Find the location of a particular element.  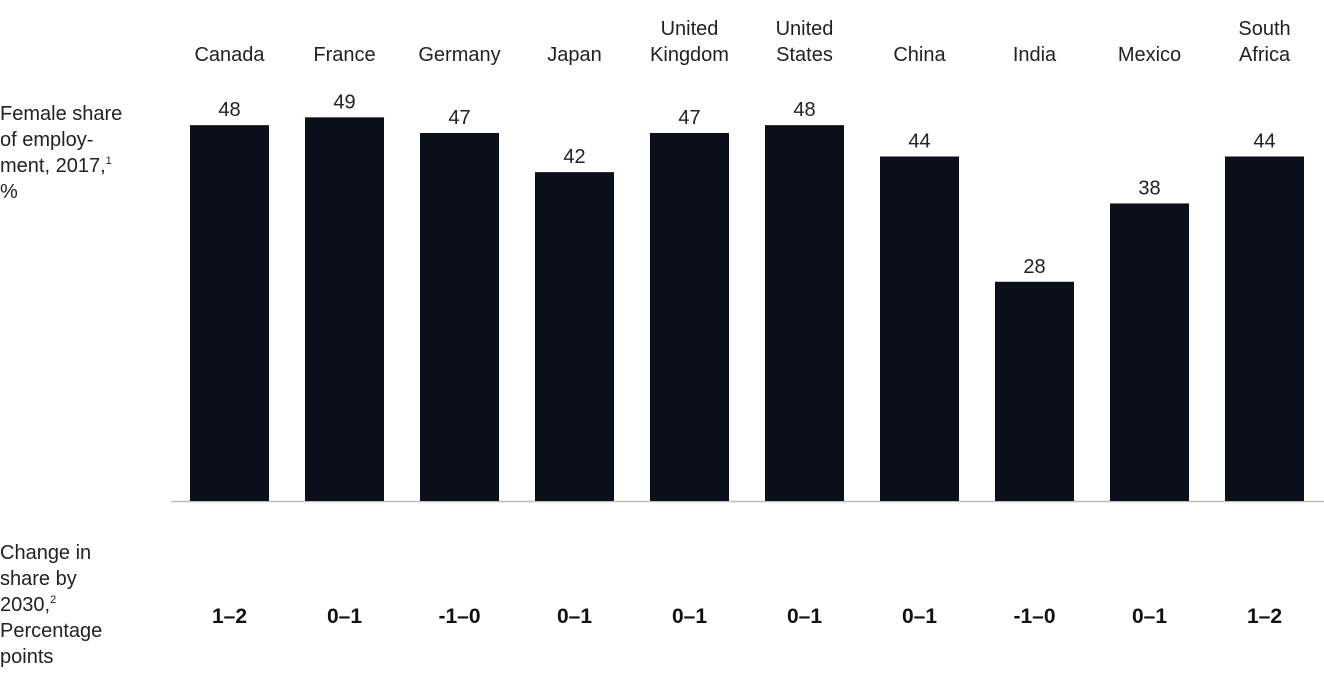

category-label: Germany is located at coordinates (459, 55).